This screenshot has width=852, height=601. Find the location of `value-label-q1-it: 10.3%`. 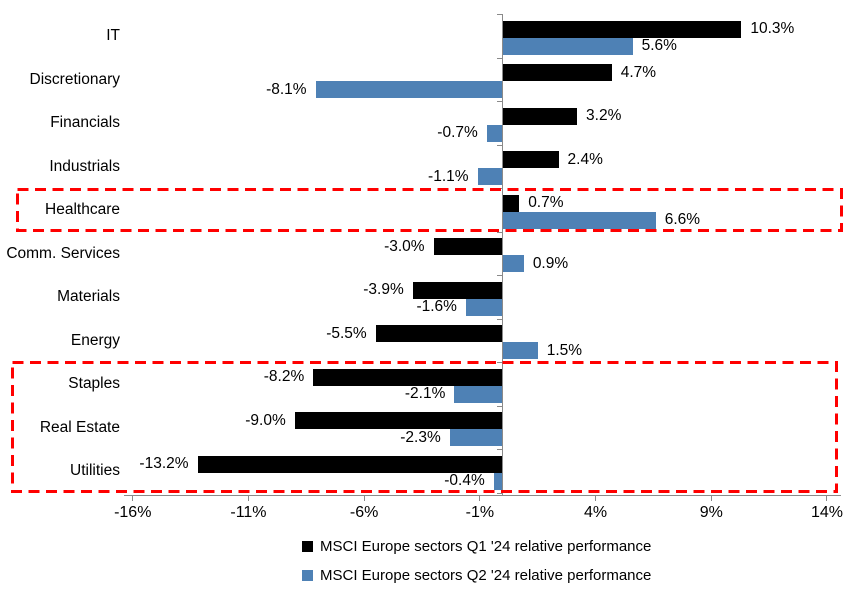

value-label-q1-it: 10.3% is located at coordinates (772, 28).